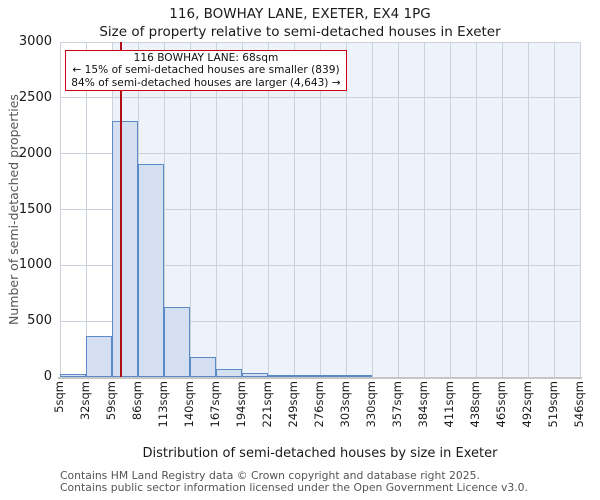 The width and height of the screenshot is (600, 500). Describe the element at coordinates (59, 397) in the screenshot. I see `x-tick-label: 5sqm` at that location.